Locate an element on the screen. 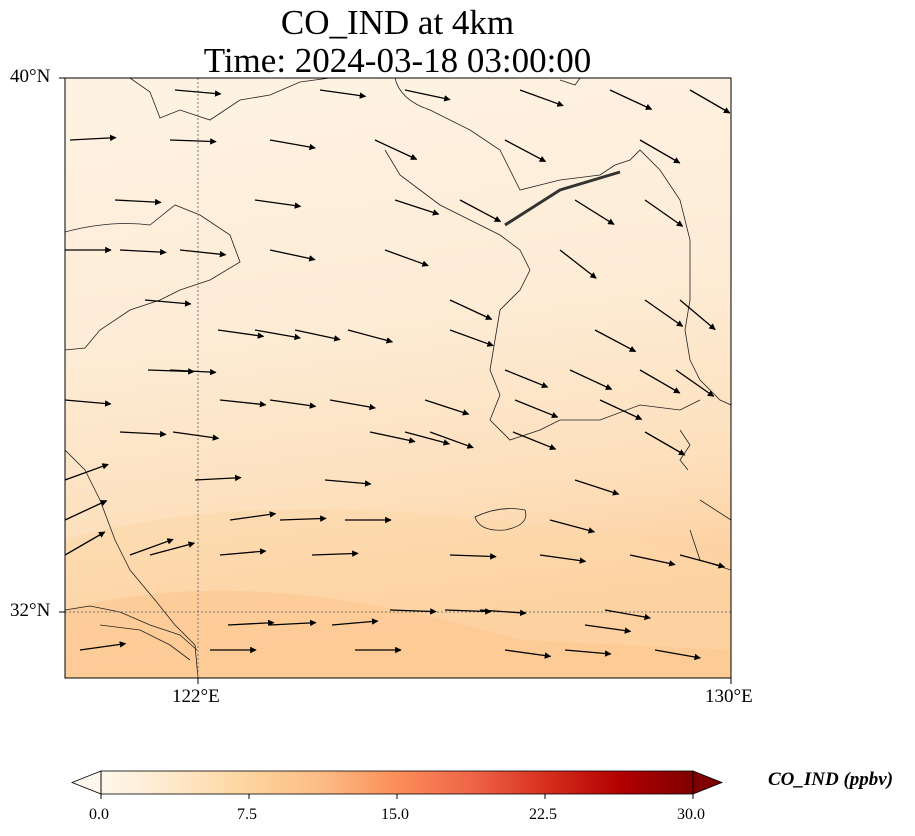  colorbar-label: CO_IND (ppbv) is located at coordinates (831, 779).